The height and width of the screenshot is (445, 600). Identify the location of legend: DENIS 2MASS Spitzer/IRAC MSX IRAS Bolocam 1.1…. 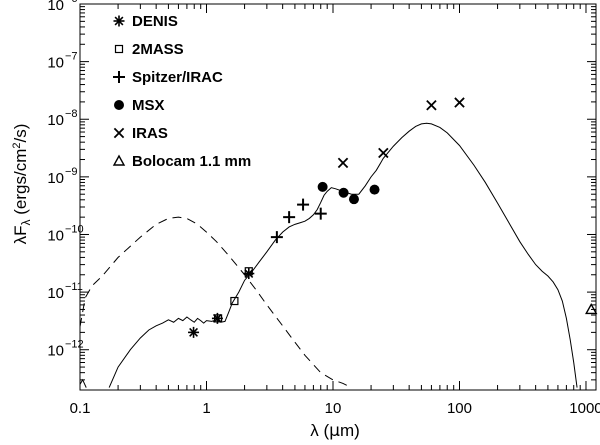
(181, 91).